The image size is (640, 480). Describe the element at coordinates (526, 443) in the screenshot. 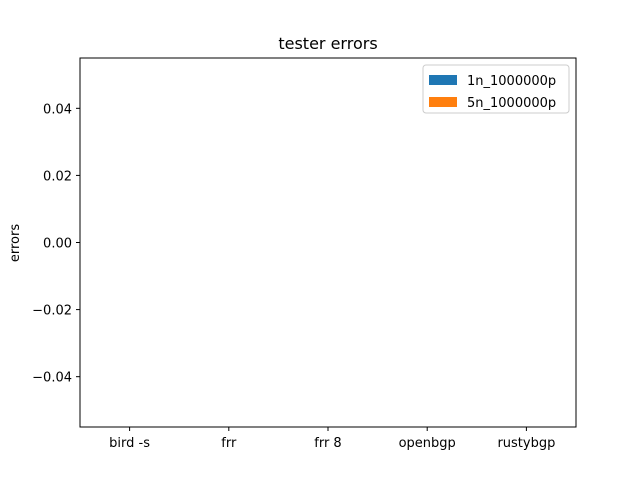

I see `x-tick-label: rustybgp` at that location.